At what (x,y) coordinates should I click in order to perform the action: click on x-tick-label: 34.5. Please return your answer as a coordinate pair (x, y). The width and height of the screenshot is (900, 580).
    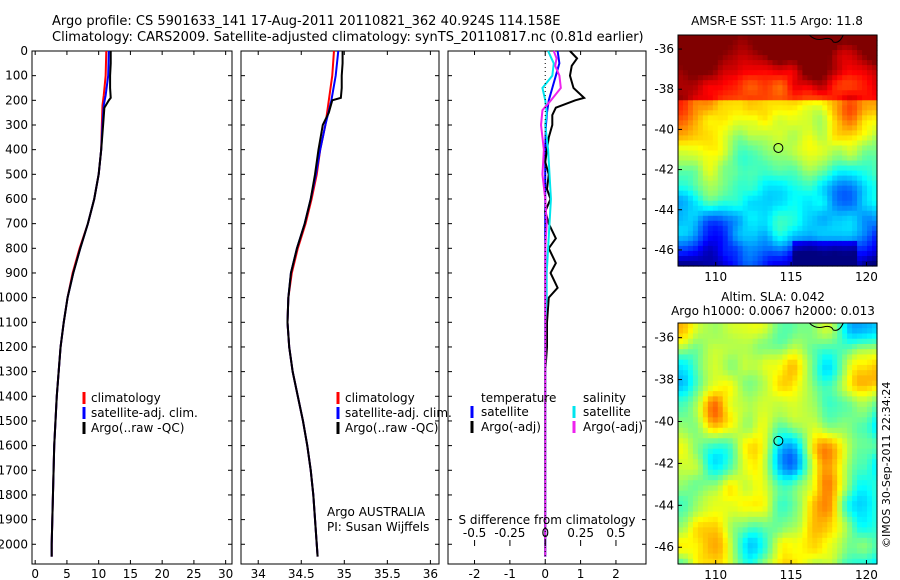
    Looking at the image, I should click on (301, 573).